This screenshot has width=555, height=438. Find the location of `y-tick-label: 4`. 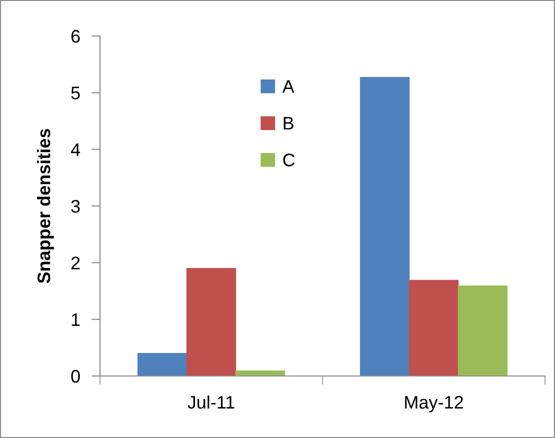

y-tick-label: 4 is located at coordinates (75, 149).